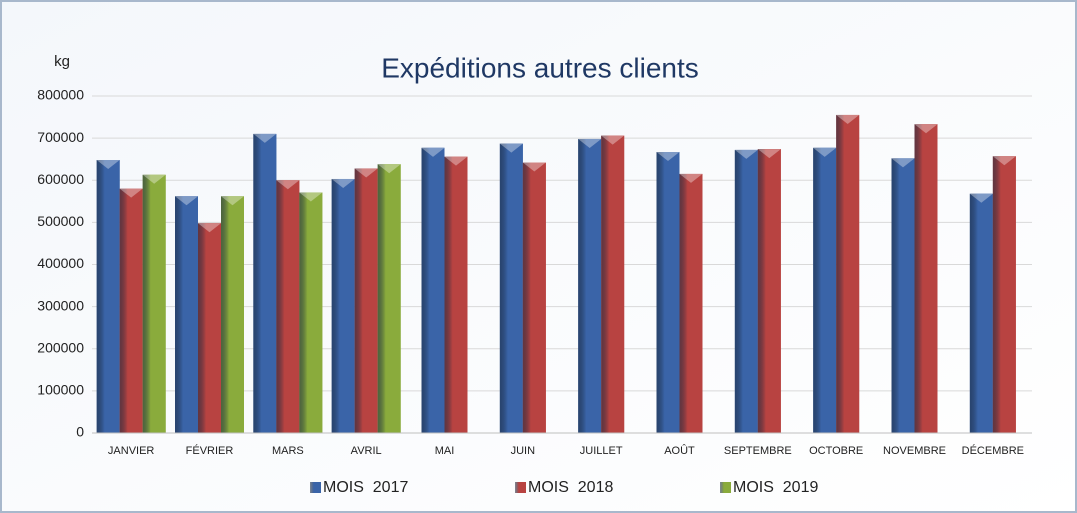 This screenshot has height=513, width=1077. What do you see at coordinates (836, 451) in the screenshot?
I see `x-tick-label: OCTOBRE` at bounding box center [836, 451].